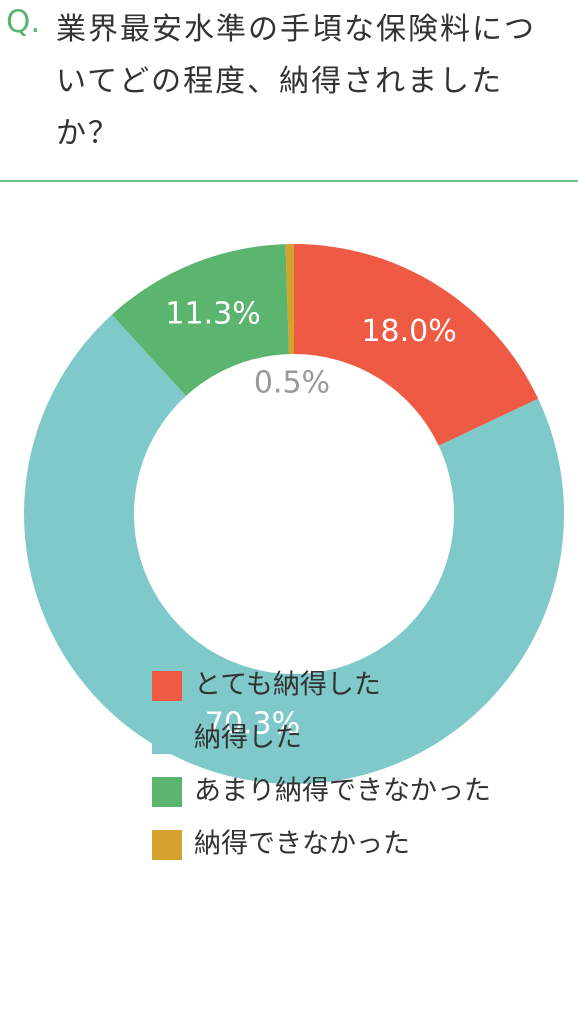 This screenshot has height=1020, width=578. I want to click on question-marker: Q., so click(23, 22).